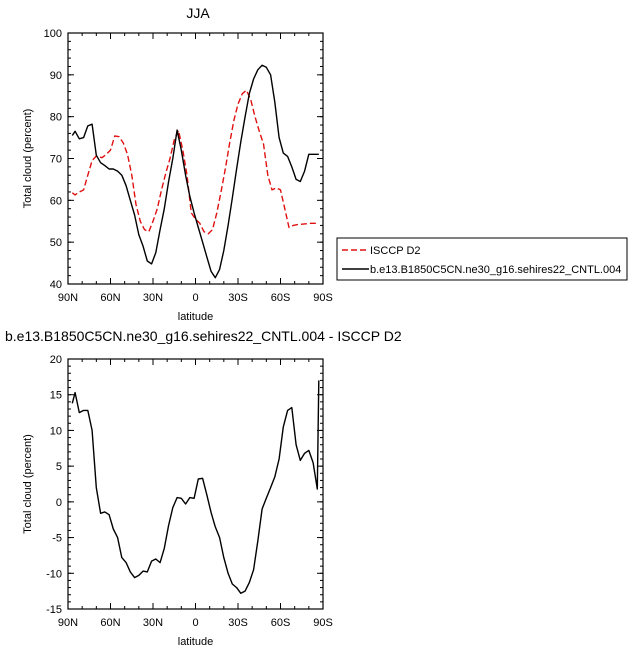 Image resolution: width=639 pixels, height=655 pixels. Describe the element at coordinates (195, 642) in the screenshot. I see `chart2-x-axis-label: latitude` at that location.